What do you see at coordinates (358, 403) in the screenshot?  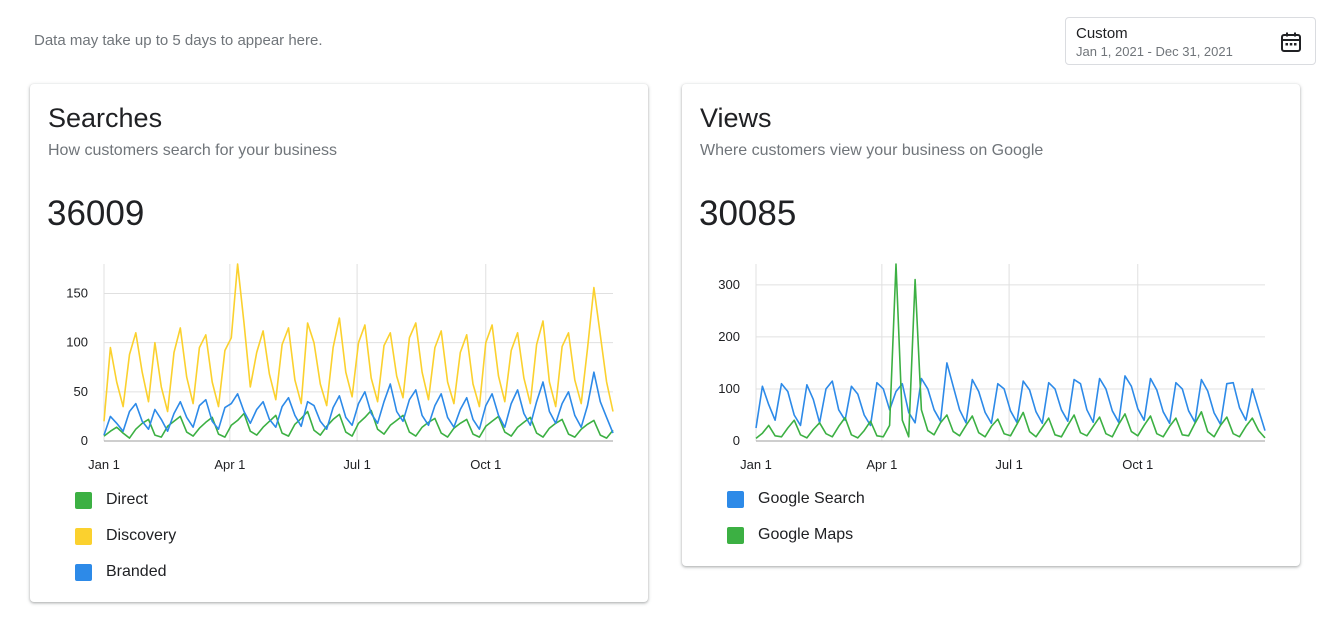 I see `searches-series-branded` at bounding box center [358, 403].